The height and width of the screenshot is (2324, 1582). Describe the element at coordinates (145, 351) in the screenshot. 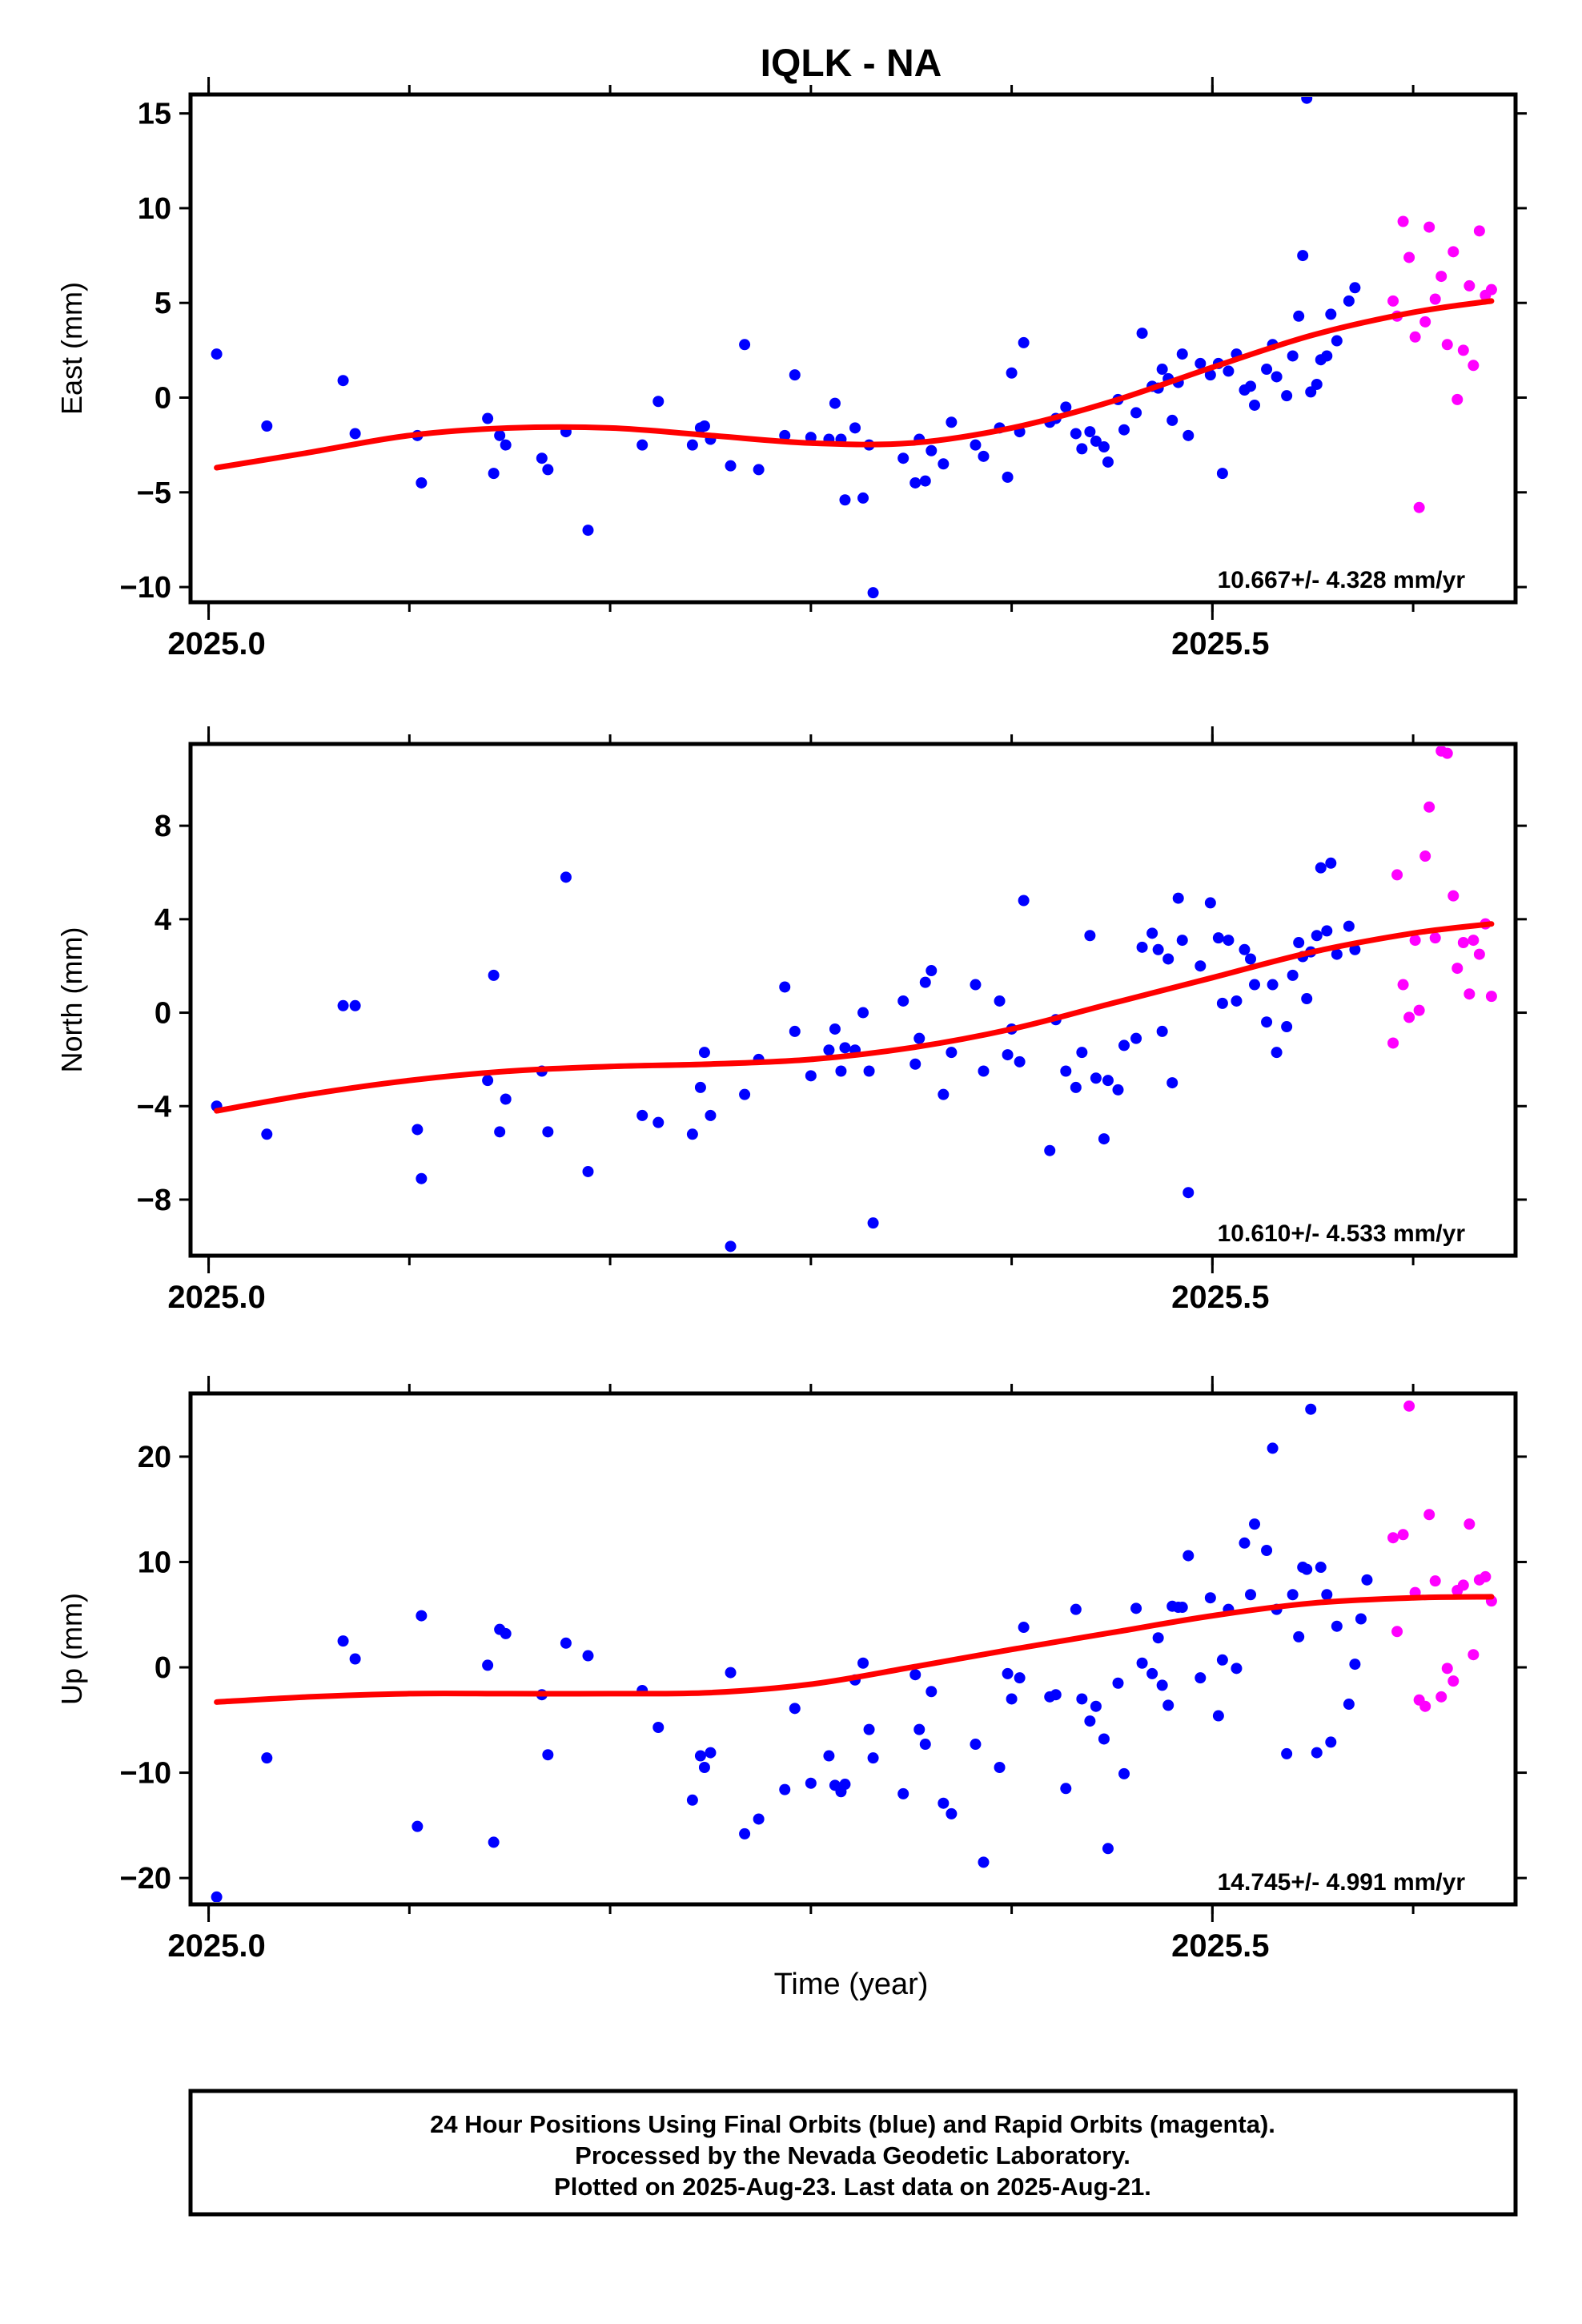

I see `east-y-tick-labels: −10 −5 0 5 10 15` at that location.